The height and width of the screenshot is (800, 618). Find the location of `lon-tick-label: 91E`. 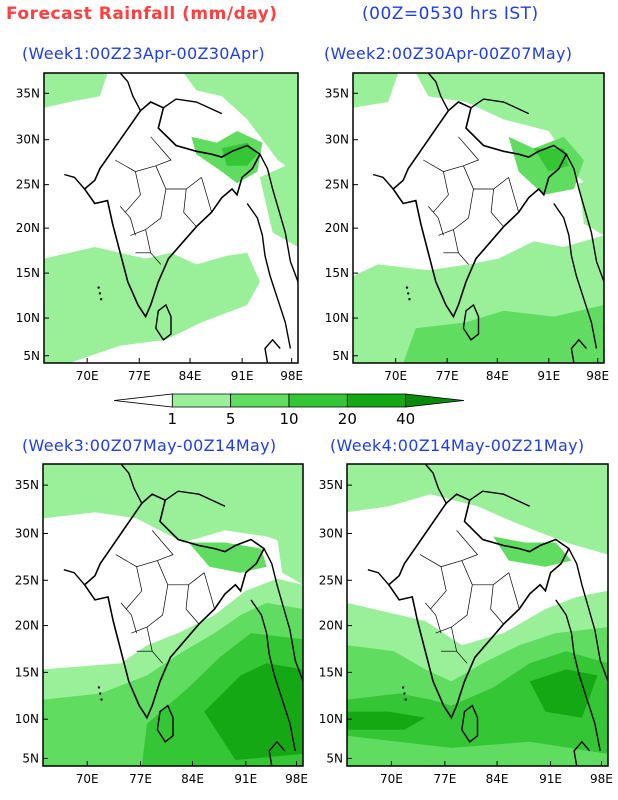

lon-tick-label: 91E is located at coordinates (242, 376).